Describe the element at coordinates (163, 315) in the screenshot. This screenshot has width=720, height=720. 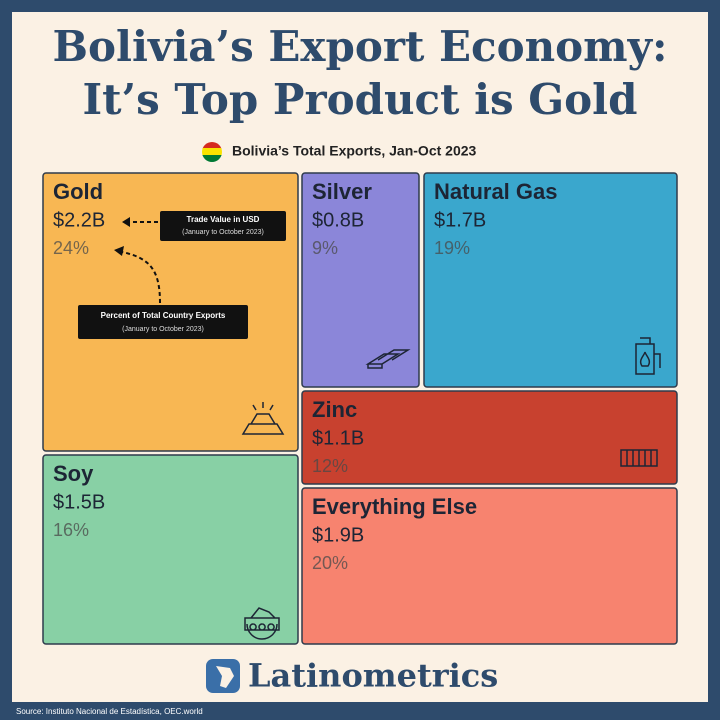
I see `annotation-title: Percent of Total Country Exports` at that location.